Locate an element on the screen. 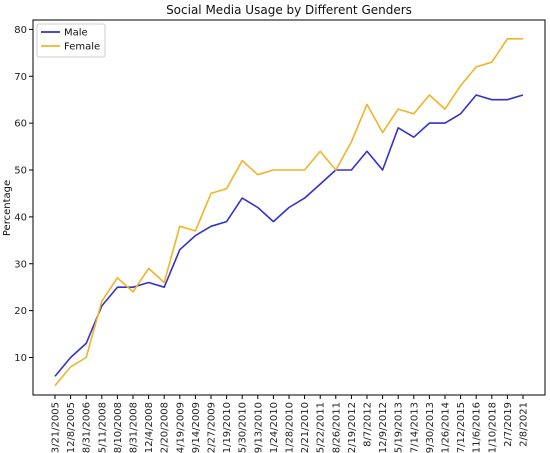 The height and width of the screenshot is (453, 550). x-tick-label: 5/22/2011 is located at coordinates (321, 427).